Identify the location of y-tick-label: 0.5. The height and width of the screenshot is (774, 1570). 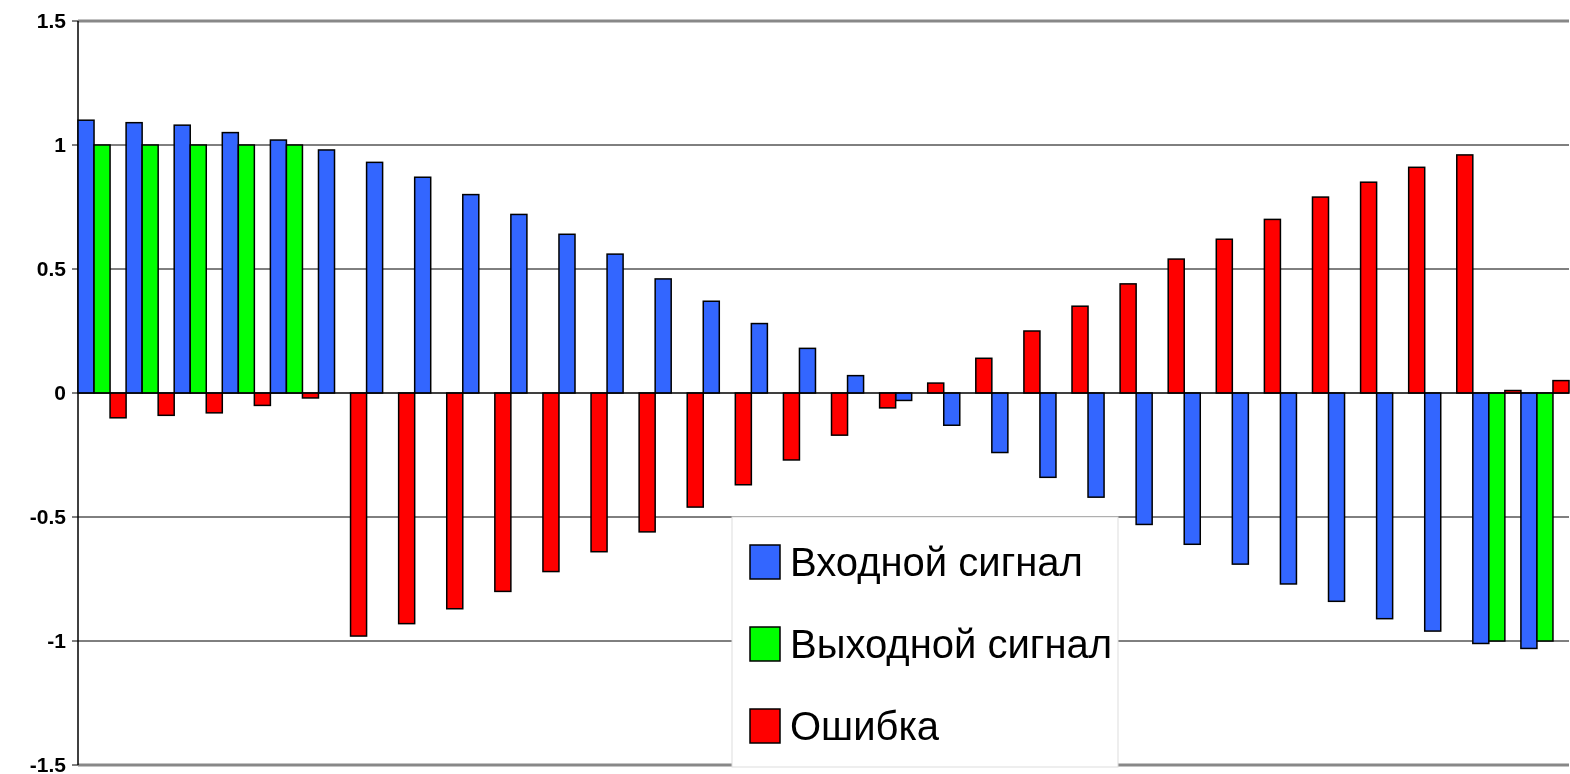
(51, 269).